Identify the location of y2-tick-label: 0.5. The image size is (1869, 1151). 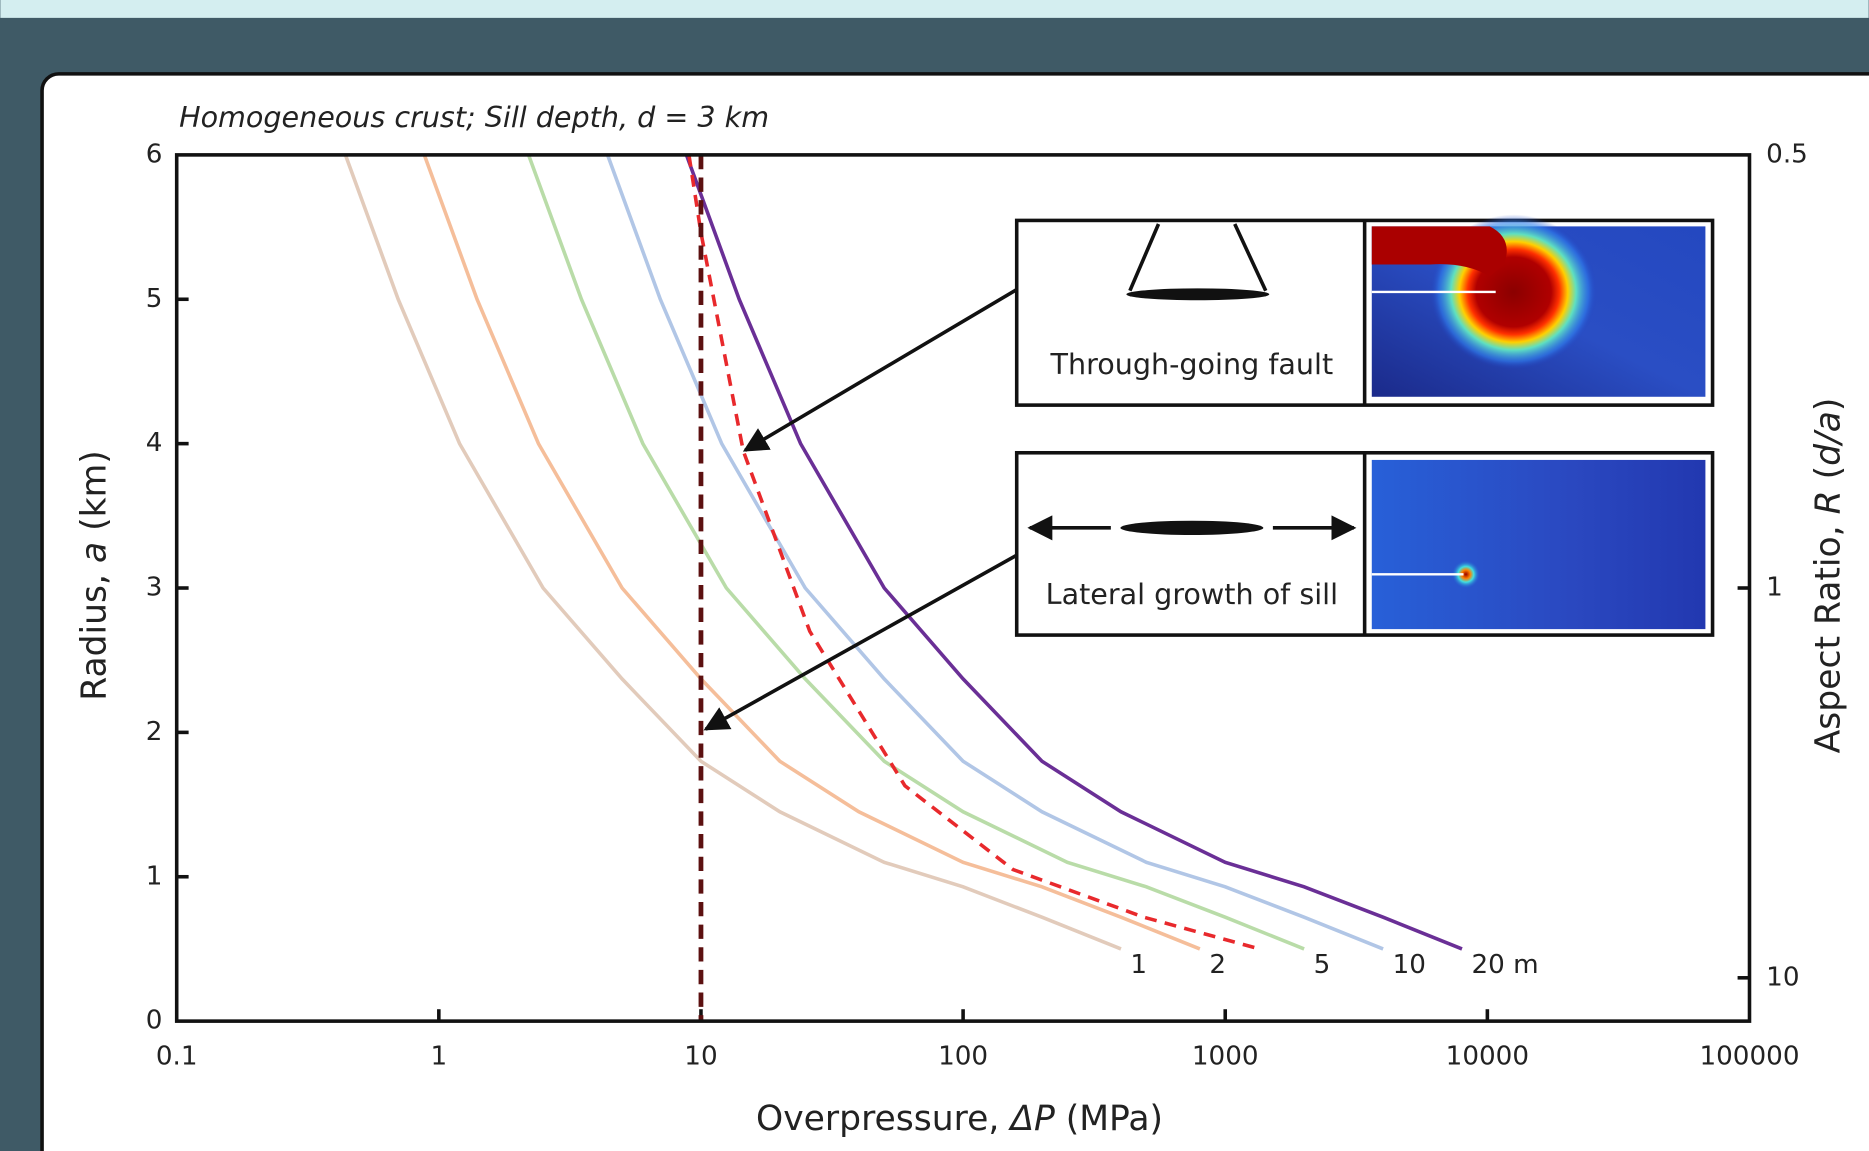
(1787, 154).